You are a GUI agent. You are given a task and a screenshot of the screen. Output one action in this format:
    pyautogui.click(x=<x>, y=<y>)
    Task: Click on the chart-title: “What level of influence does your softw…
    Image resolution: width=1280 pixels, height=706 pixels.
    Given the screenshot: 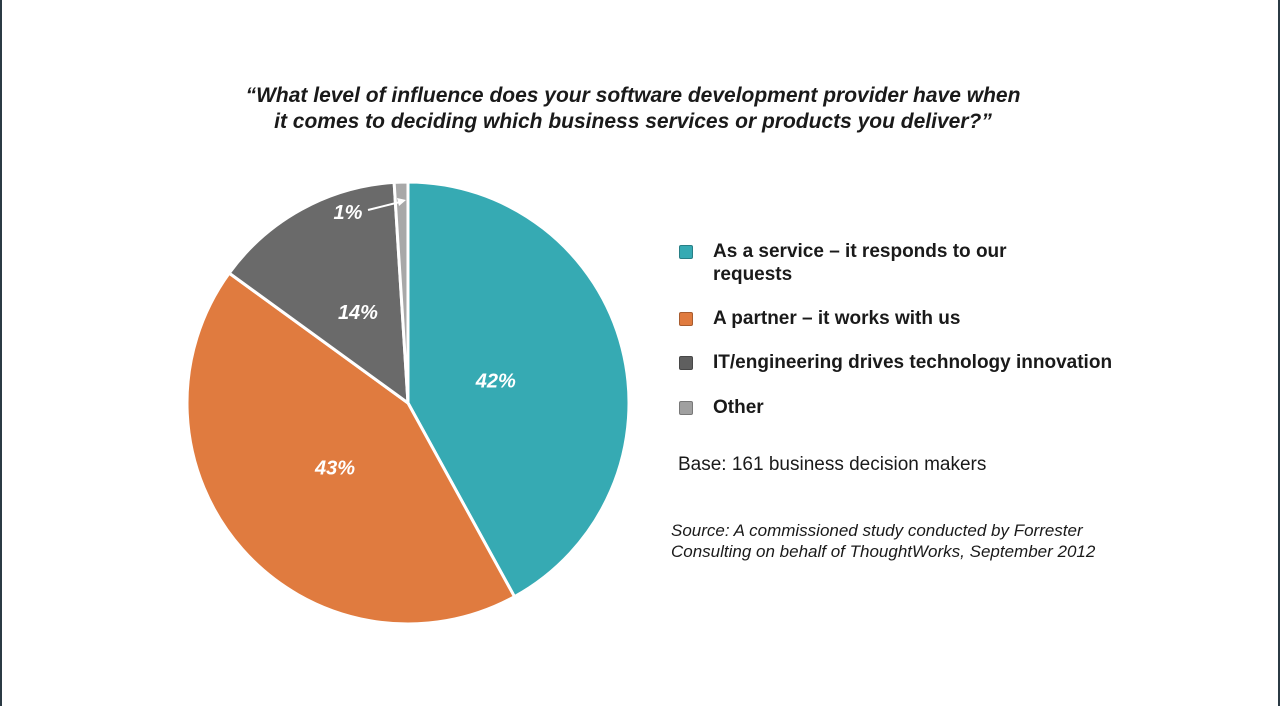 What is the action you would take?
    pyautogui.click(x=633, y=109)
    